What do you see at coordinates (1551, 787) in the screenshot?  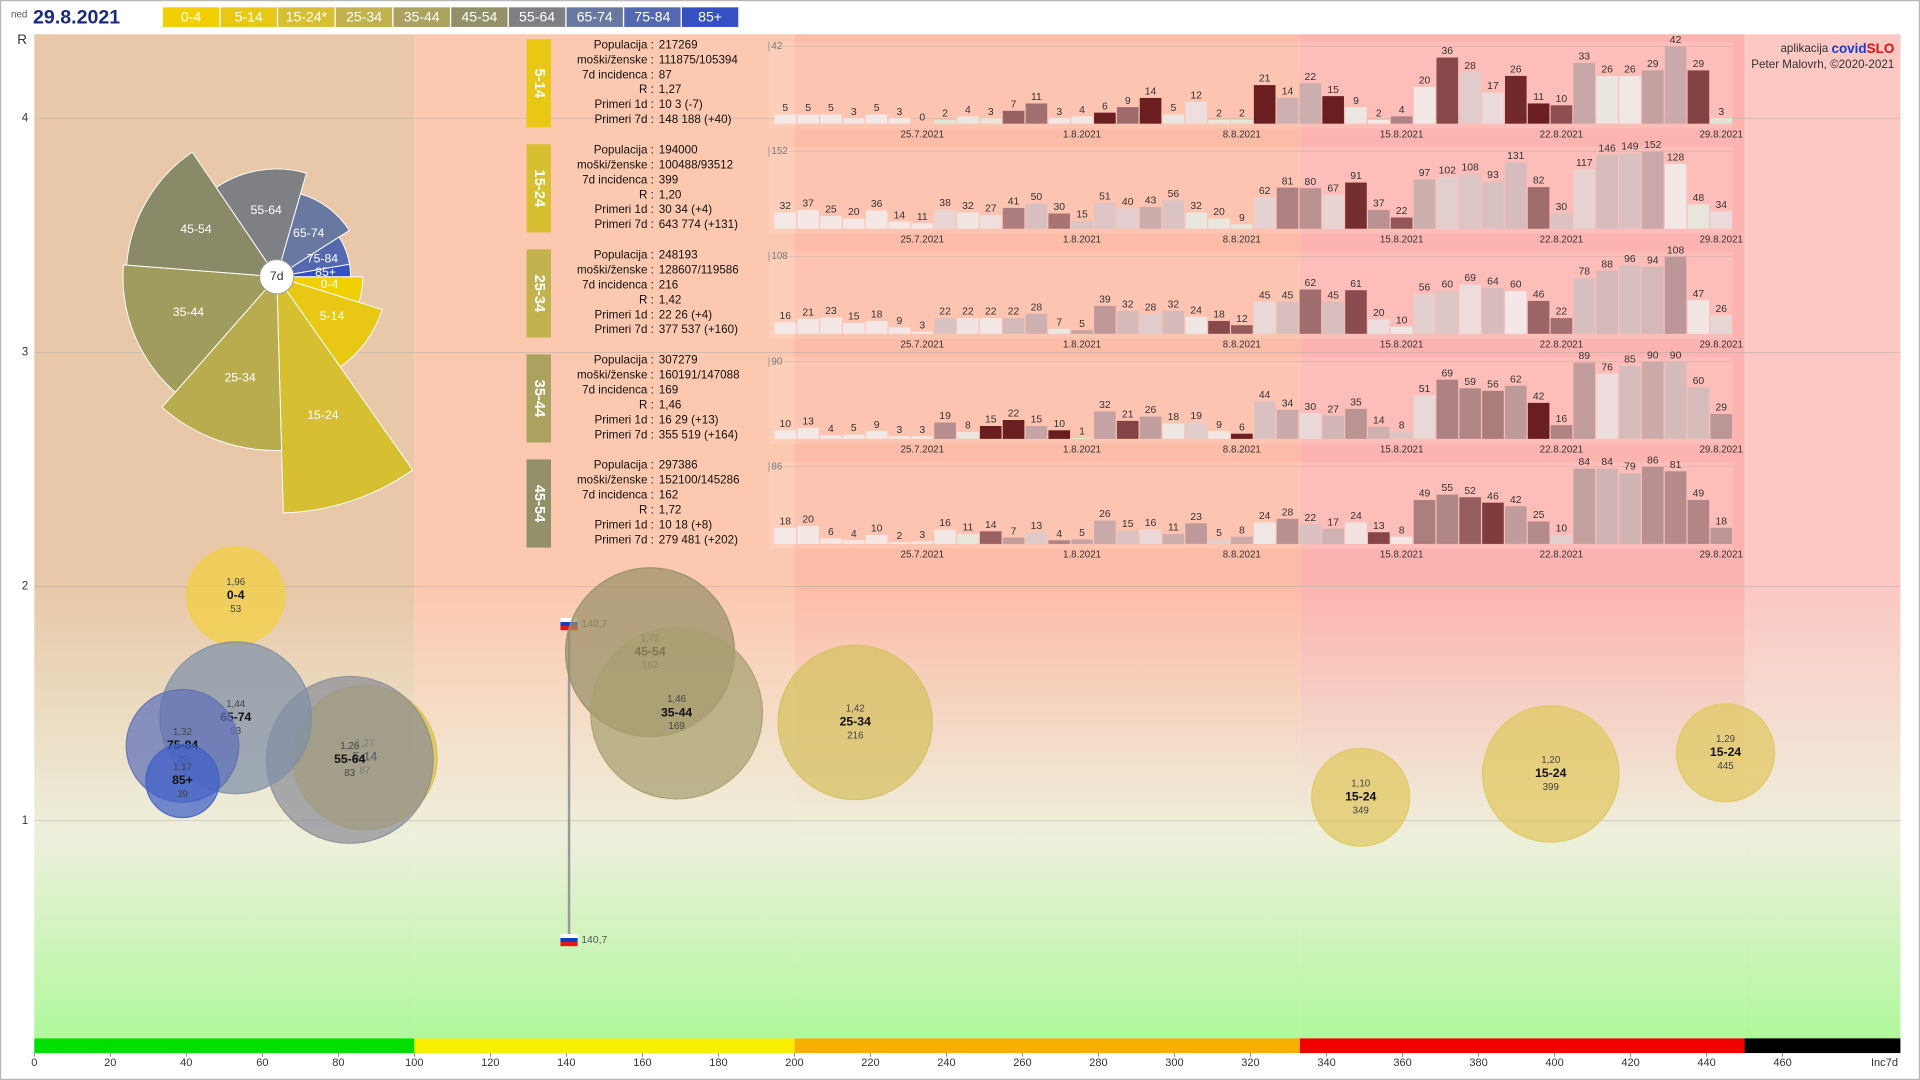 I see `bubble-inc-label: 399` at bounding box center [1551, 787].